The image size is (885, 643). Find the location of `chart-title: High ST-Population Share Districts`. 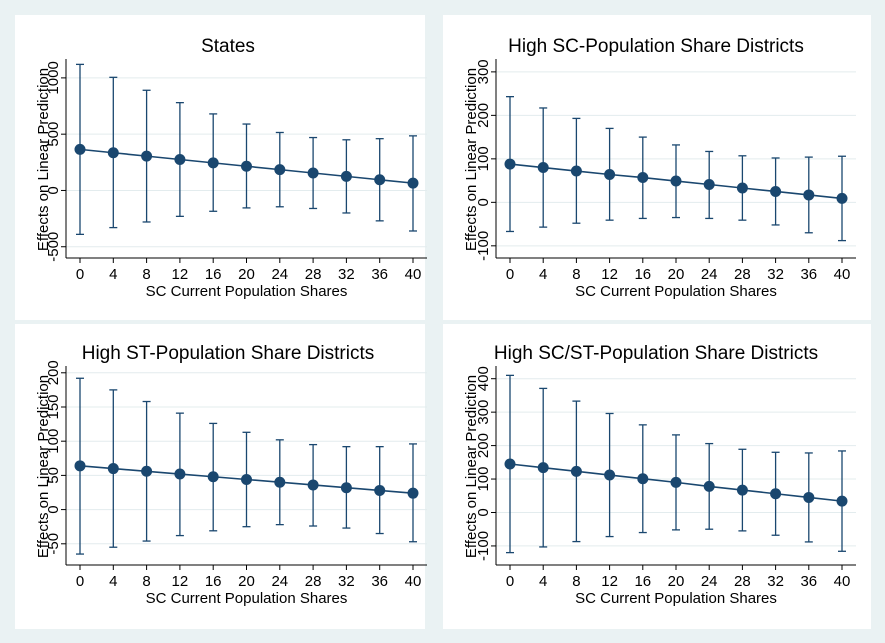

chart-title: High ST-Population Share Districts is located at coordinates (228, 353).